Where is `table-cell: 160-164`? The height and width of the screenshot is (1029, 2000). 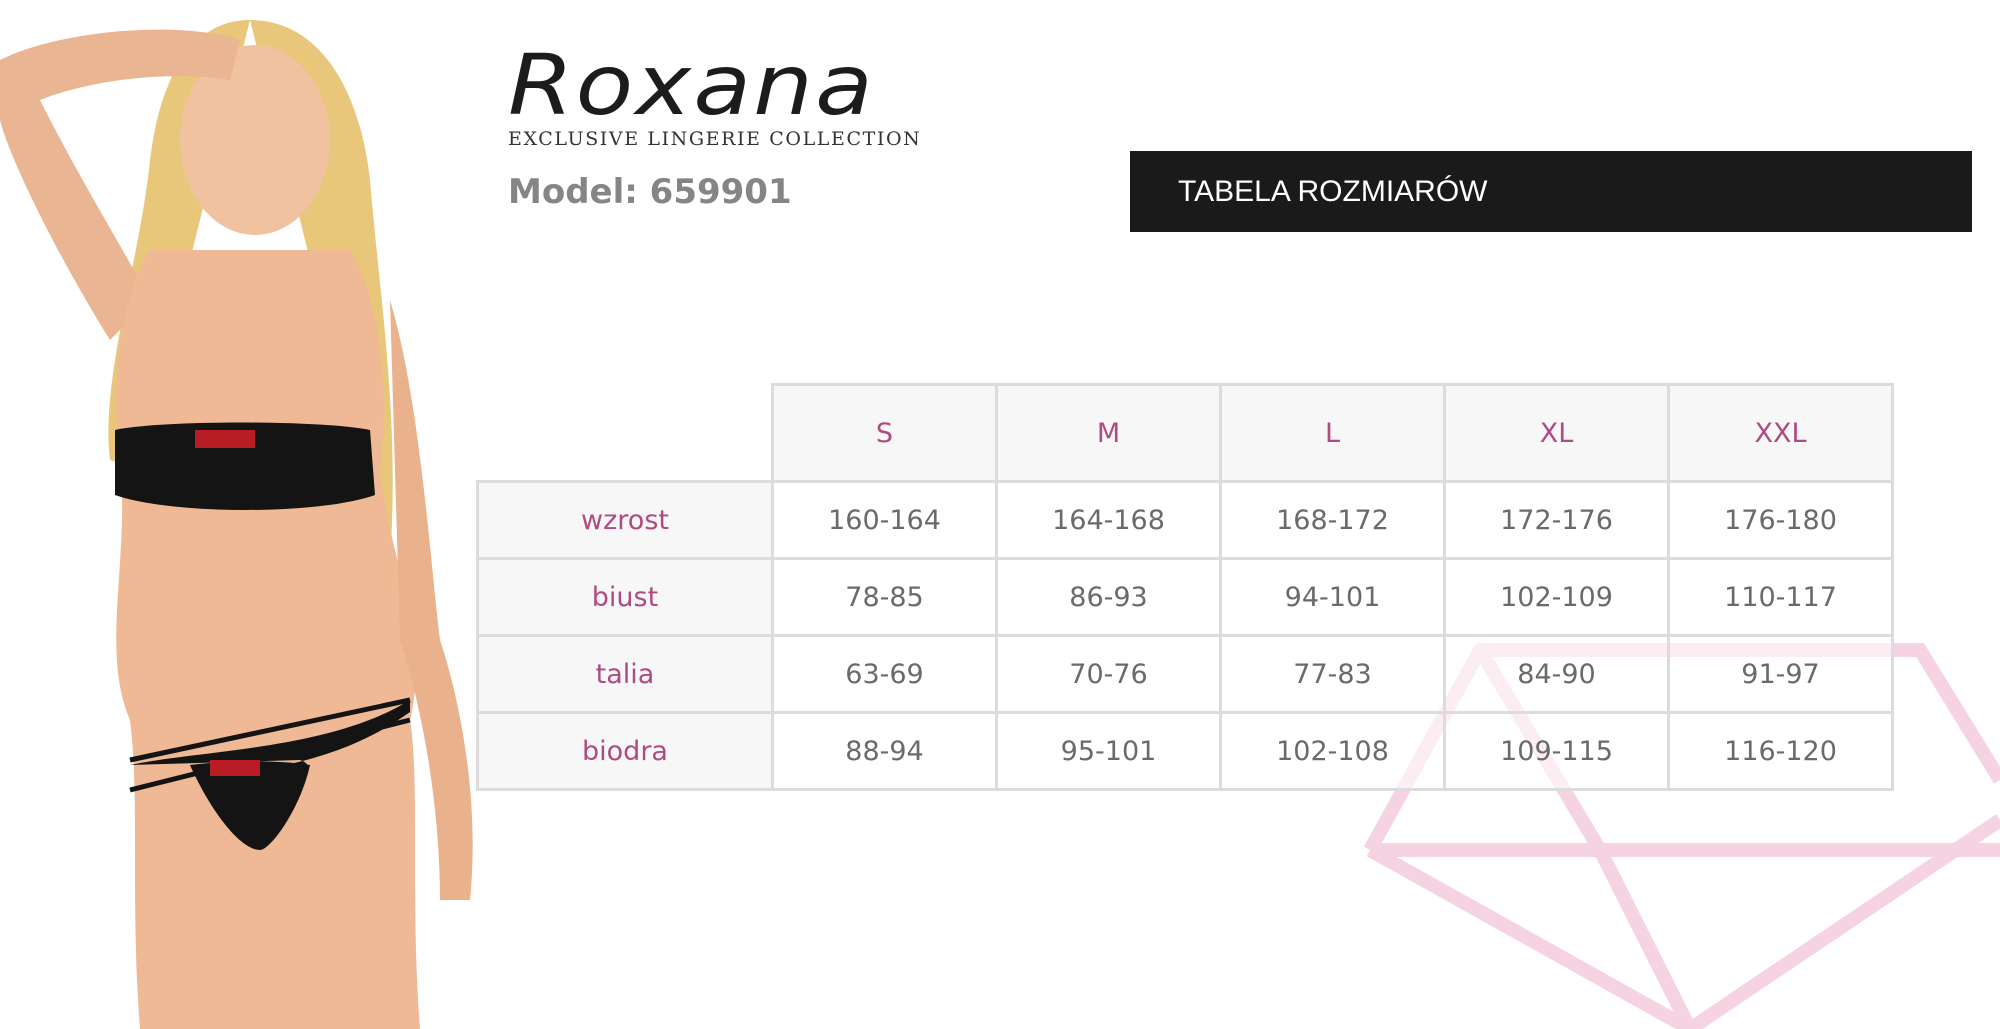
table-cell: 160-164 is located at coordinates (884, 520).